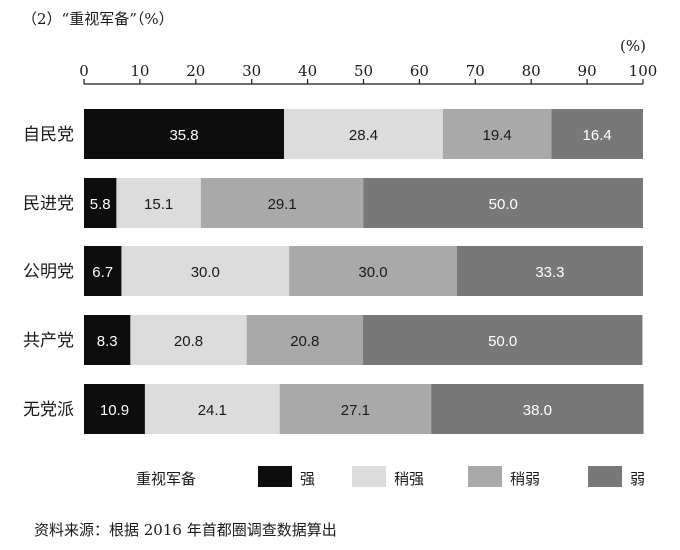  I want to click on category-label: 民进党, so click(48, 204).